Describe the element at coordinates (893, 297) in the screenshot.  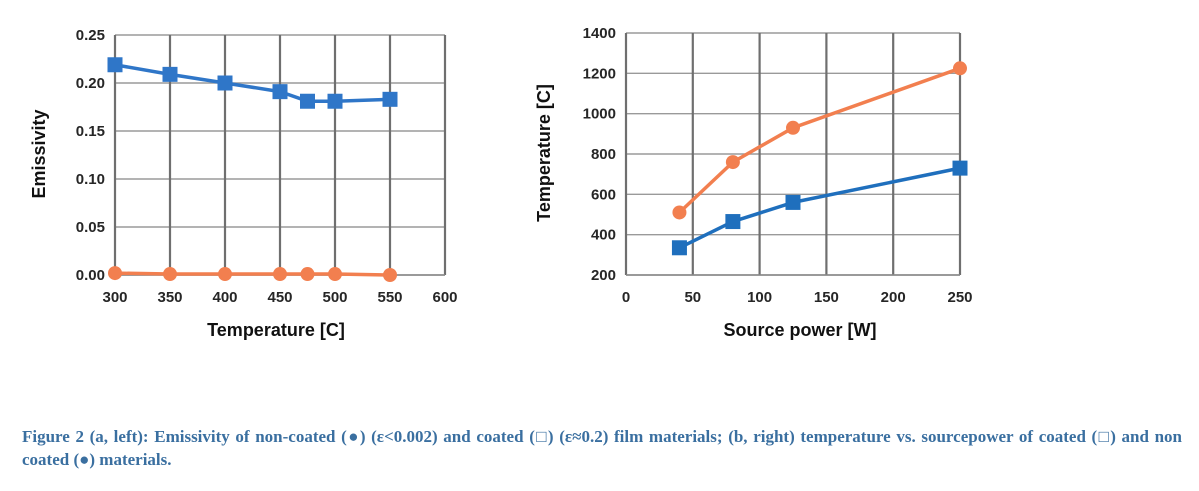
I see `x-tick-label: 200` at that location.